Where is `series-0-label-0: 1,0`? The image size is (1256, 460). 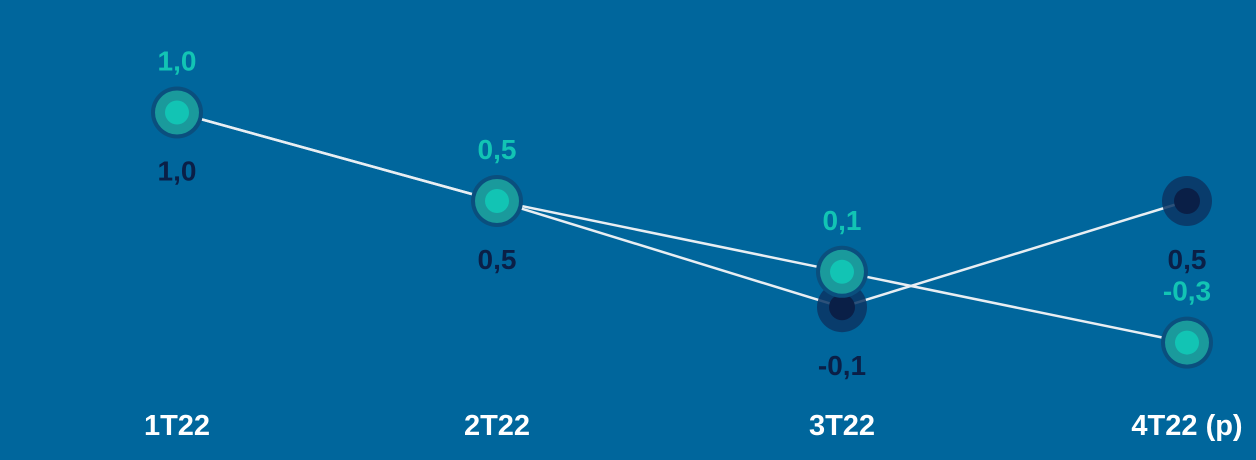 series-0-label-0: 1,0 is located at coordinates (177, 61).